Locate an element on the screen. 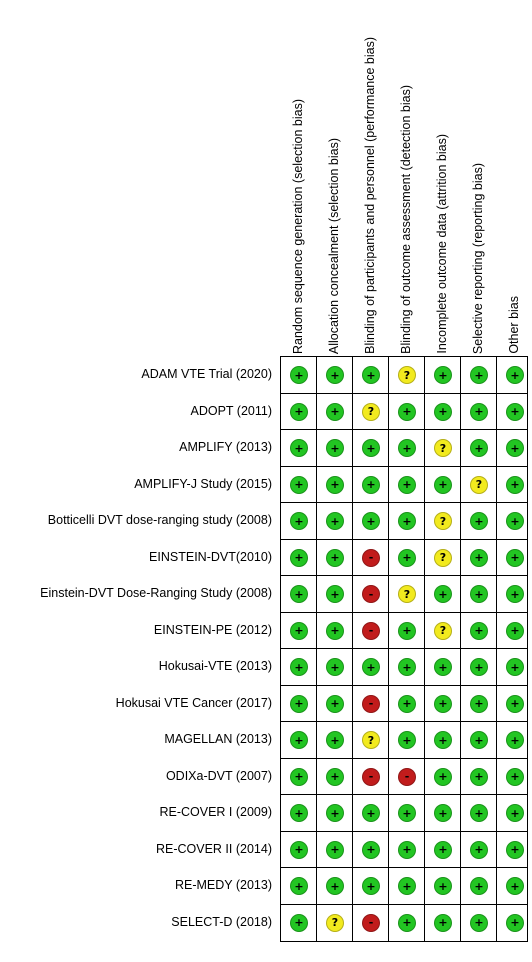 This screenshot has width=532, height=962. column-header: Other bias is located at coordinates (514, 177).